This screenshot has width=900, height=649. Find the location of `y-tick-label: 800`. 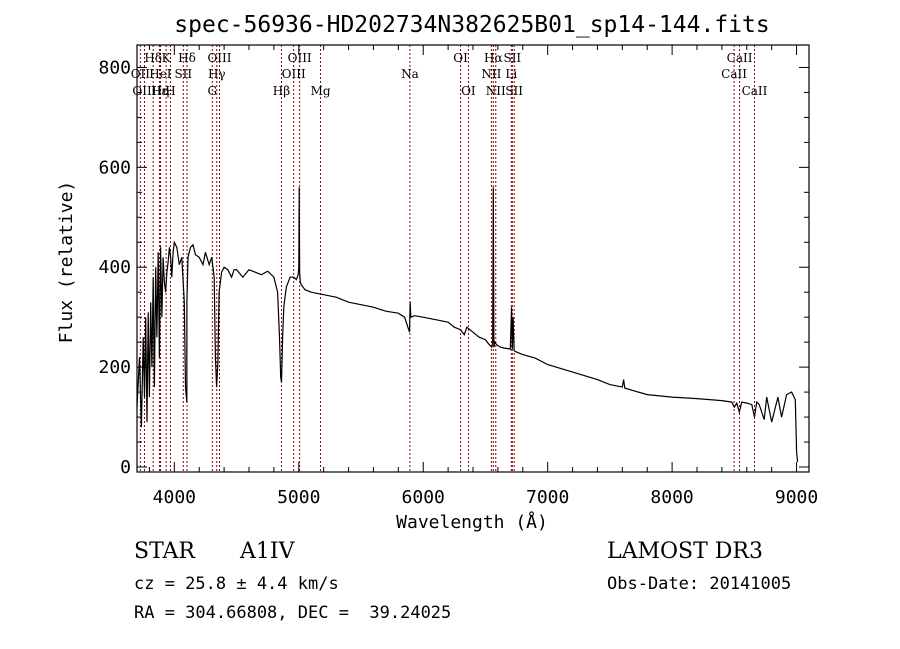

y-tick-label: 800 is located at coordinates (114, 67).